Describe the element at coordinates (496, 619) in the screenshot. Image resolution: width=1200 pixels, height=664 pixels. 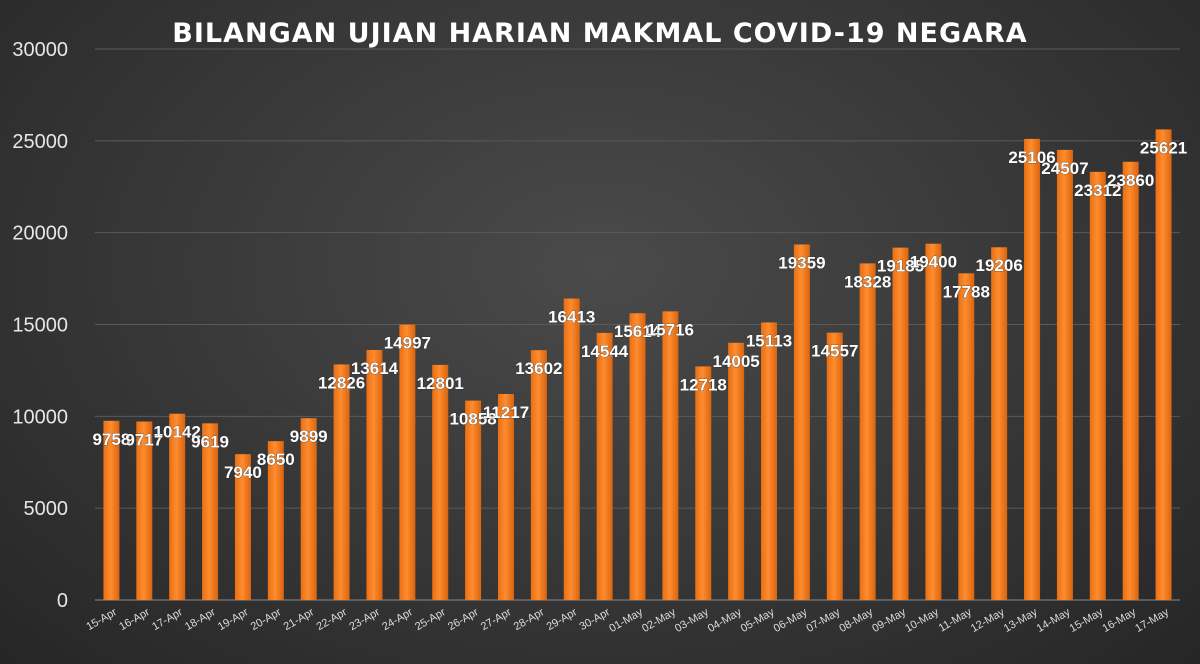
I see `x-tick-label: 27-Apr` at that location.